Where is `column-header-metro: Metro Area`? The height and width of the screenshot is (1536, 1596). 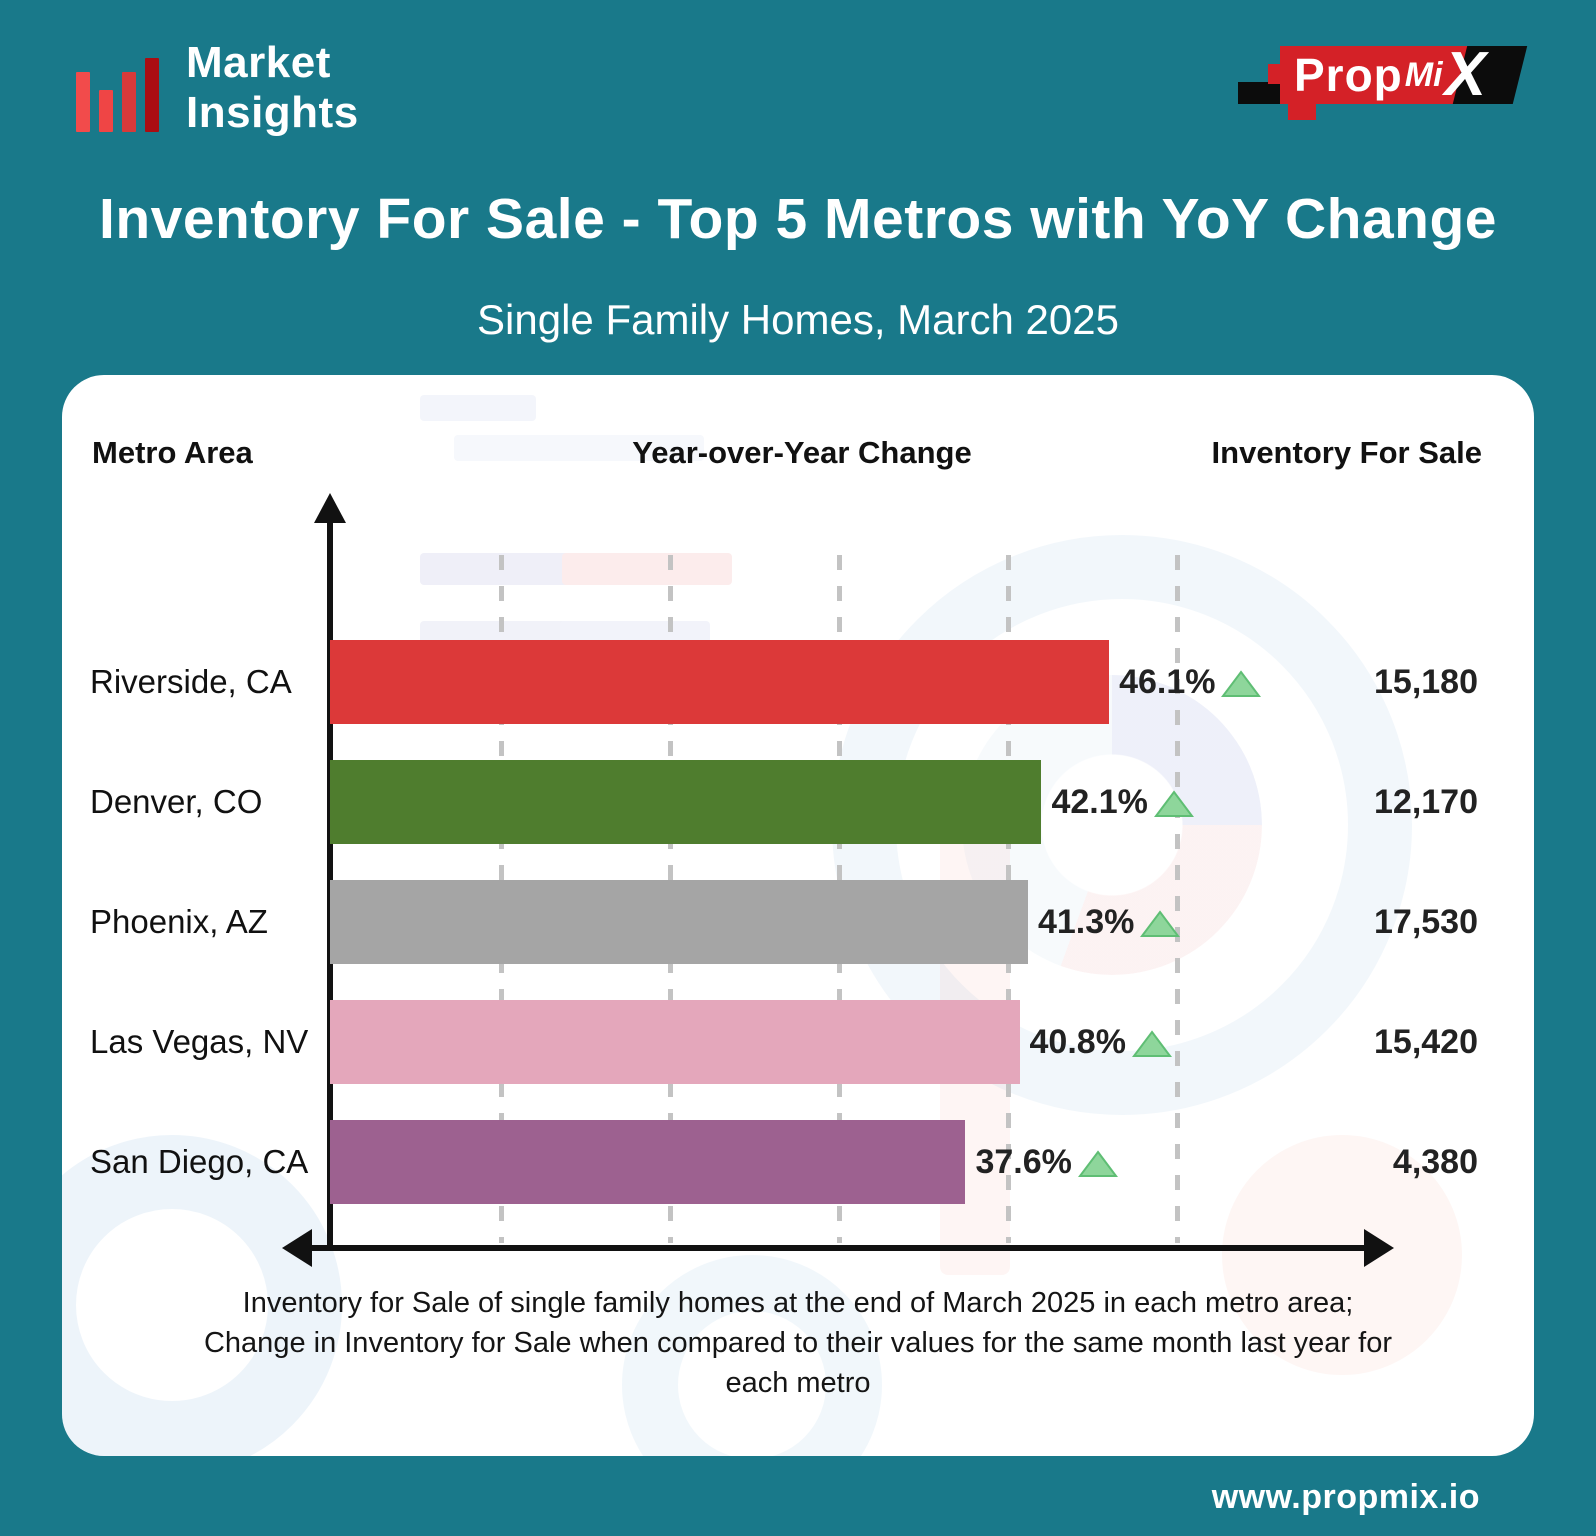
column-header-metro: Metro Area is located at coordinates (172, 452).